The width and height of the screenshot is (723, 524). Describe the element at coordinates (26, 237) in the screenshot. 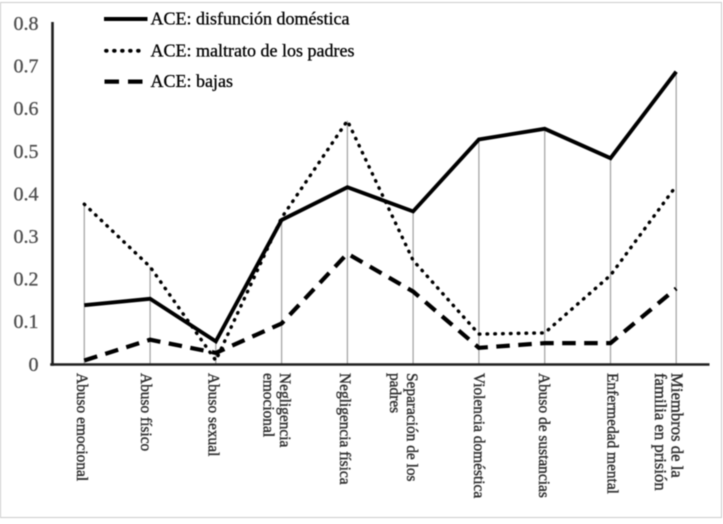

I see `svg-text: 0.3` at that location.